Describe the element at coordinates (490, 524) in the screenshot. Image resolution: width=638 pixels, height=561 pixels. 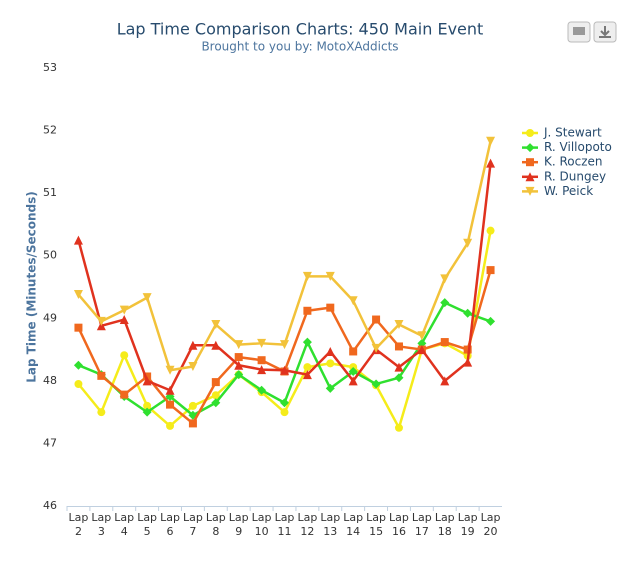
I see `x-tick-label: Lap 20` at that location.